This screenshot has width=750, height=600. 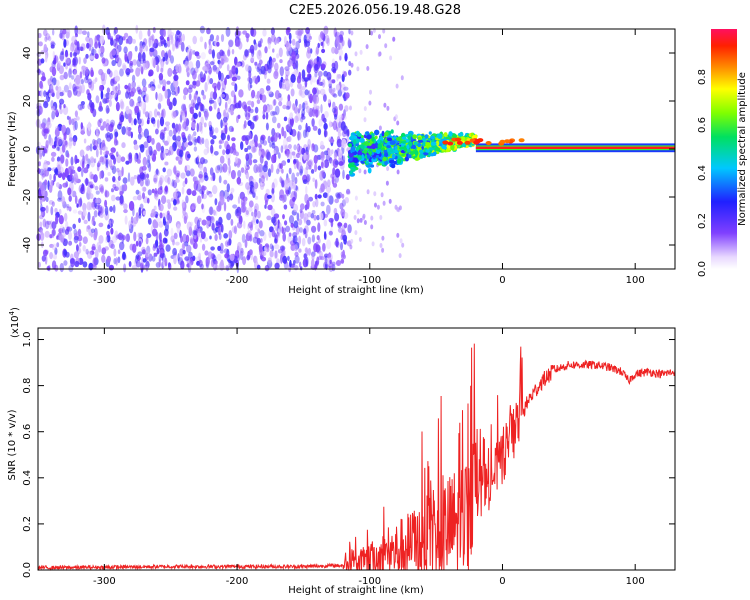 What do you see at coordinates (27, 101) in the screenshot?
I see `y-tick-label: 20` at bounding box center [27, 101].